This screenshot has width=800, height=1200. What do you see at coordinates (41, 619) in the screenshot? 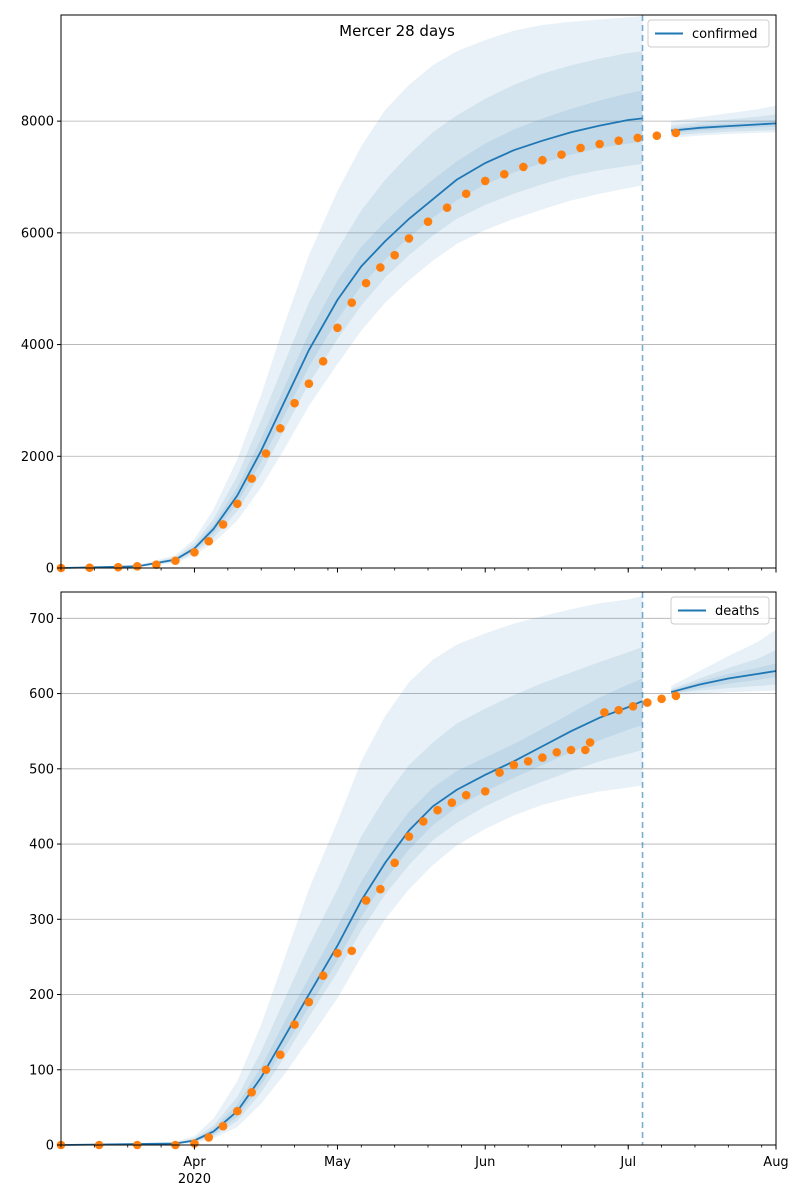
I see `y-tick-label: 700` at bounding box center [41, 619].